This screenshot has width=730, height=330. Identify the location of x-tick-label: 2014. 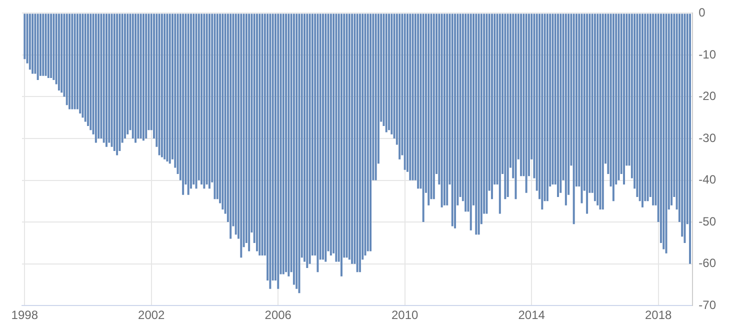
(532, 315).